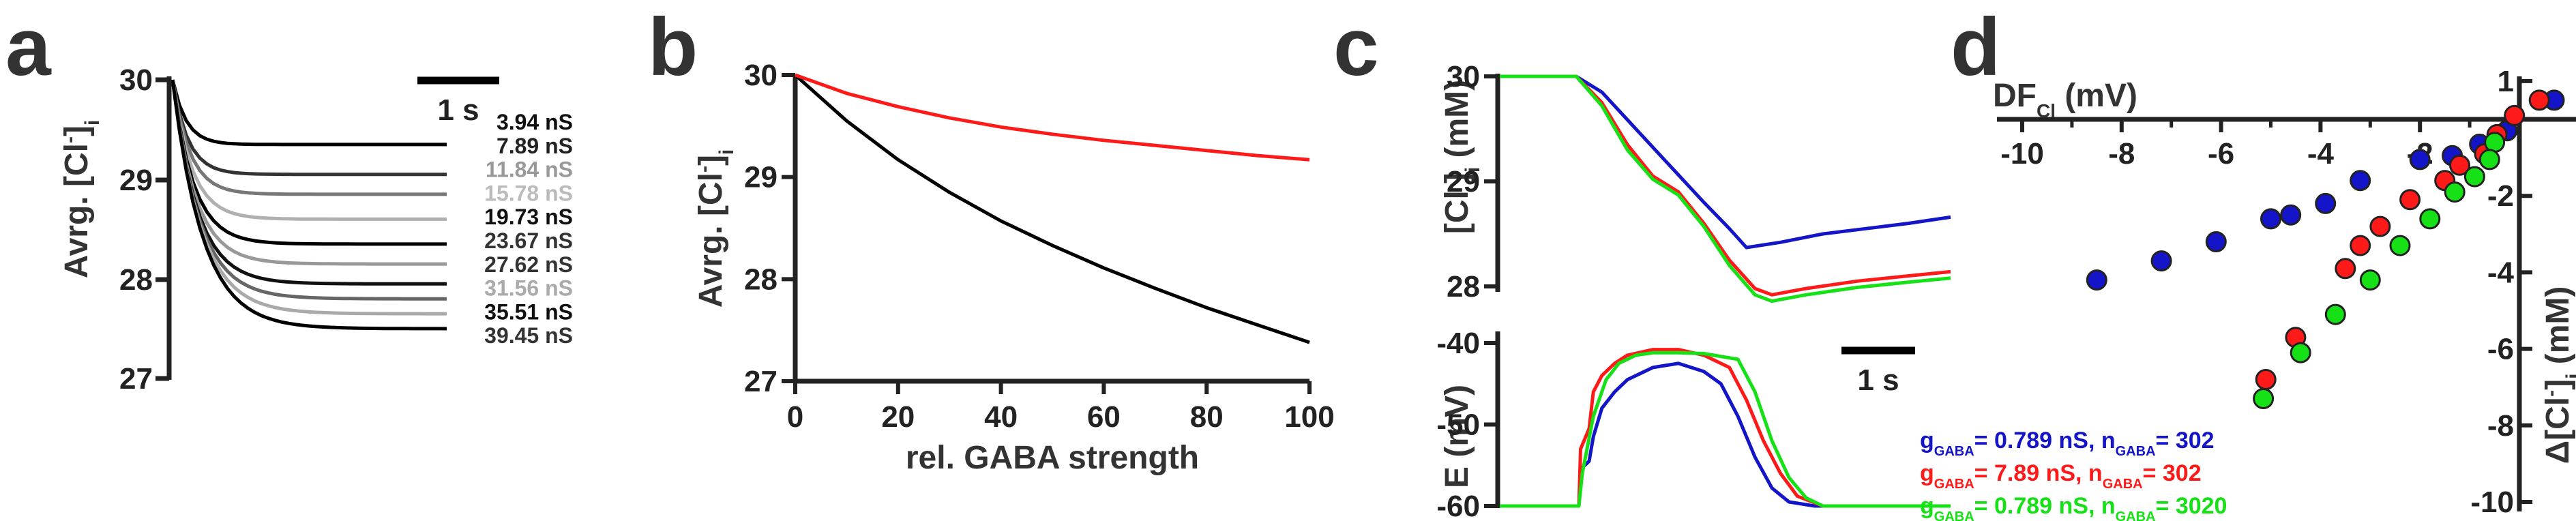  What do you see at coordinates (1356, 47) in the screenshot?
I see `panel-c-label: c` at bounding box center [1356, 47].